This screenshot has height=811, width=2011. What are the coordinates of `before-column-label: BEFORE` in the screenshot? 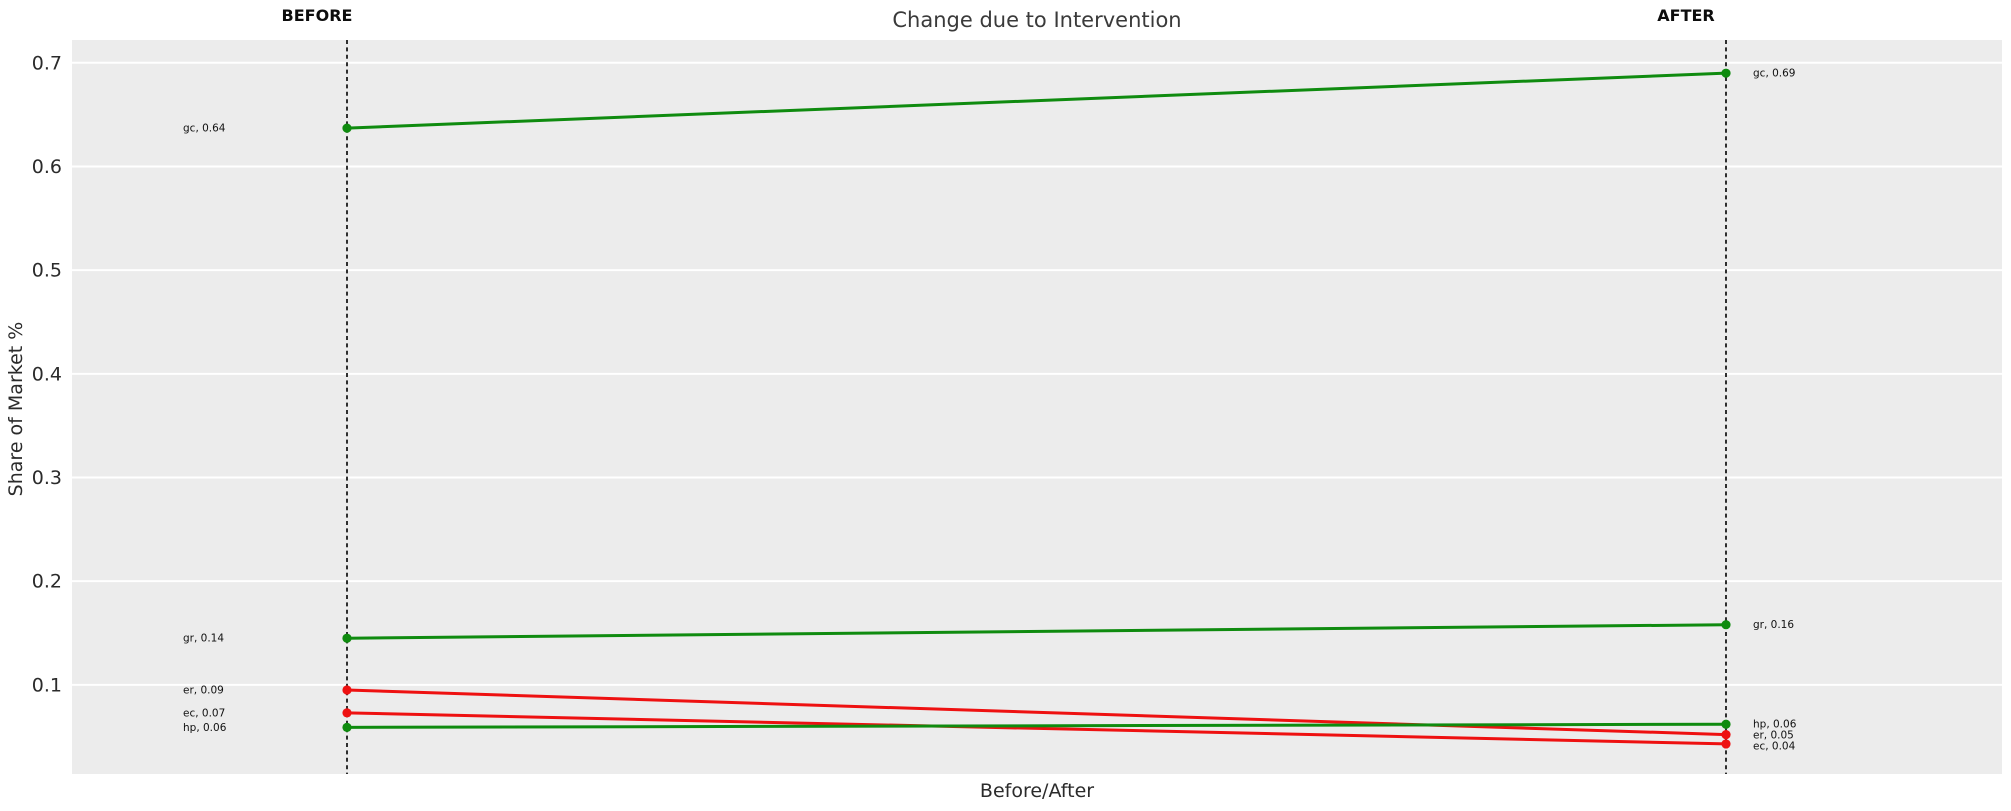 It's located at (317, 15).